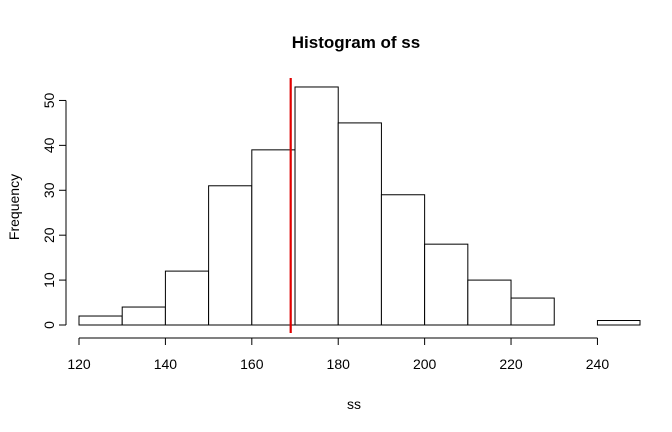 Image resolution: width=672 pixels, height=432 pixels. What do you see at coordinates (49, 280) in the screenshot?
I see `y-tick-label-1: 10` at bounding box center [49, 280].